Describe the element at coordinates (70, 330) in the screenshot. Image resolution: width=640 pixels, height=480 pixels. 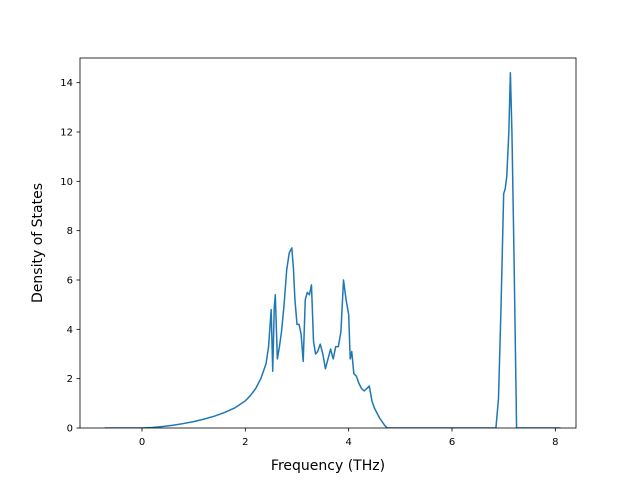
I see `y-tick-label: 4` at that location.